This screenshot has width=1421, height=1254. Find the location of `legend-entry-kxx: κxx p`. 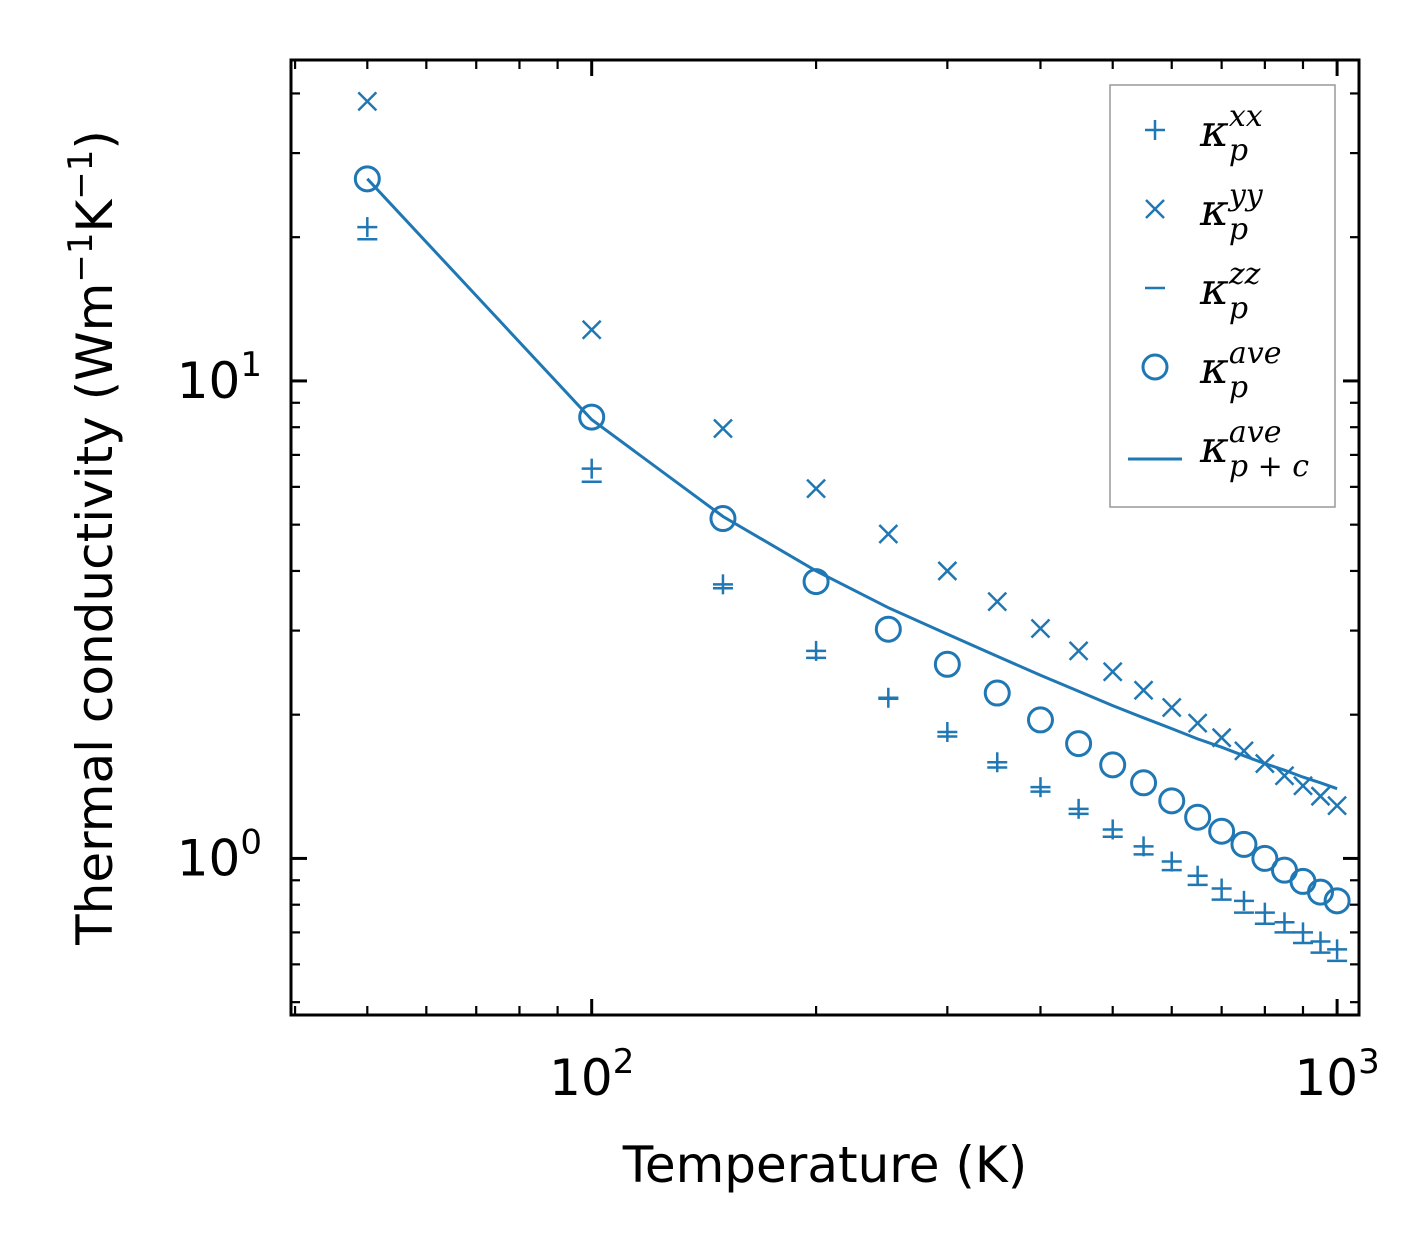

legend-entry-kxx: κxx p is located at coordinates (1204, 133).